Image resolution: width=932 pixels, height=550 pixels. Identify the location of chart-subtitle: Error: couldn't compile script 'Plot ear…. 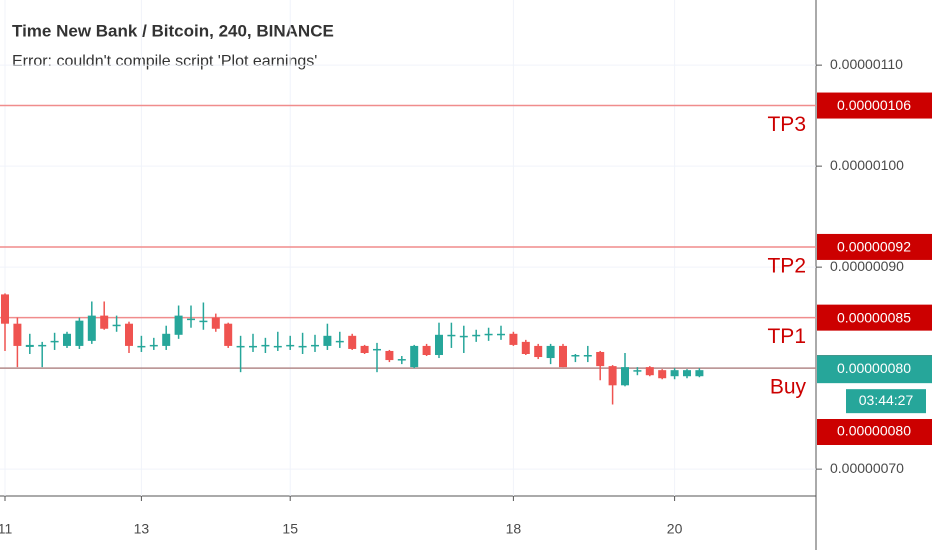
(164, 61).